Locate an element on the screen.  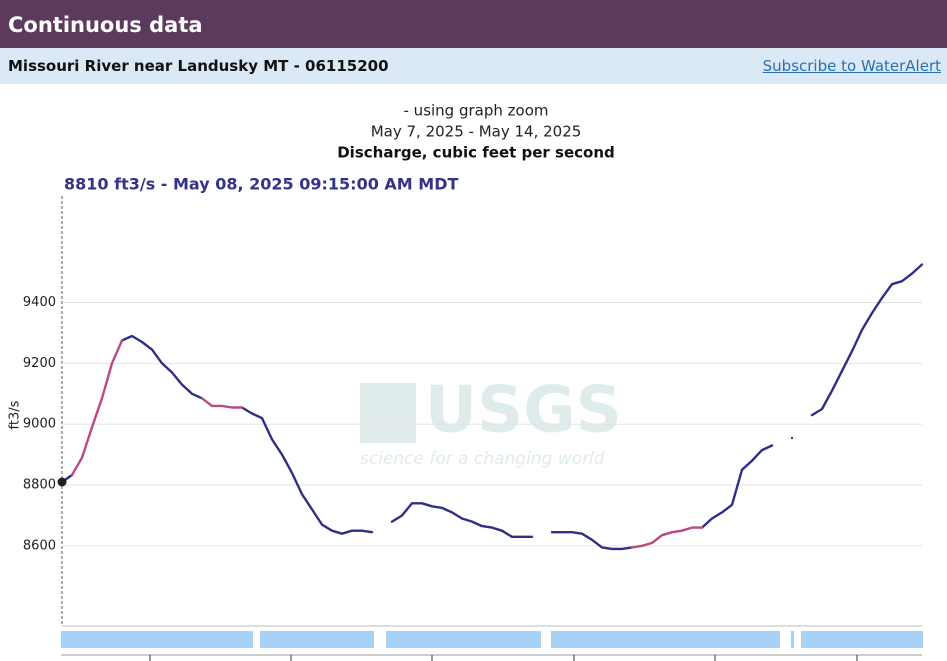
y-tick-label: 8600 is located at coordinates (39, 545).